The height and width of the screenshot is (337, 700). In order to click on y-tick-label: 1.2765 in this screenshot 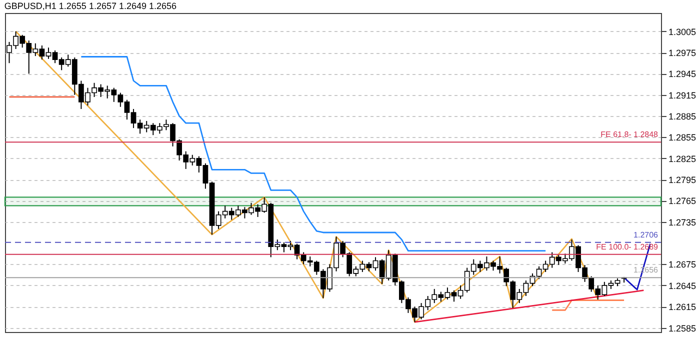, I will do `click(682, 201)`.